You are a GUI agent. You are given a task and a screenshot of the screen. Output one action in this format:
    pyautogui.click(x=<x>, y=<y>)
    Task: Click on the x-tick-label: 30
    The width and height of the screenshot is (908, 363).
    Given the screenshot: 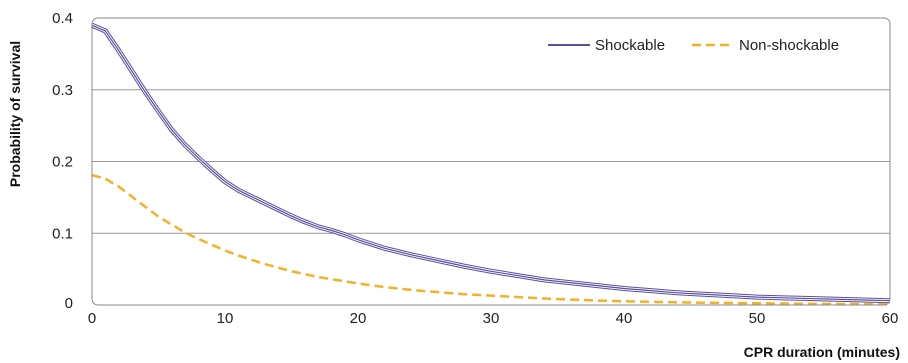 What is the action you would take?
    pyautogui.click(x=491, y=318)
    